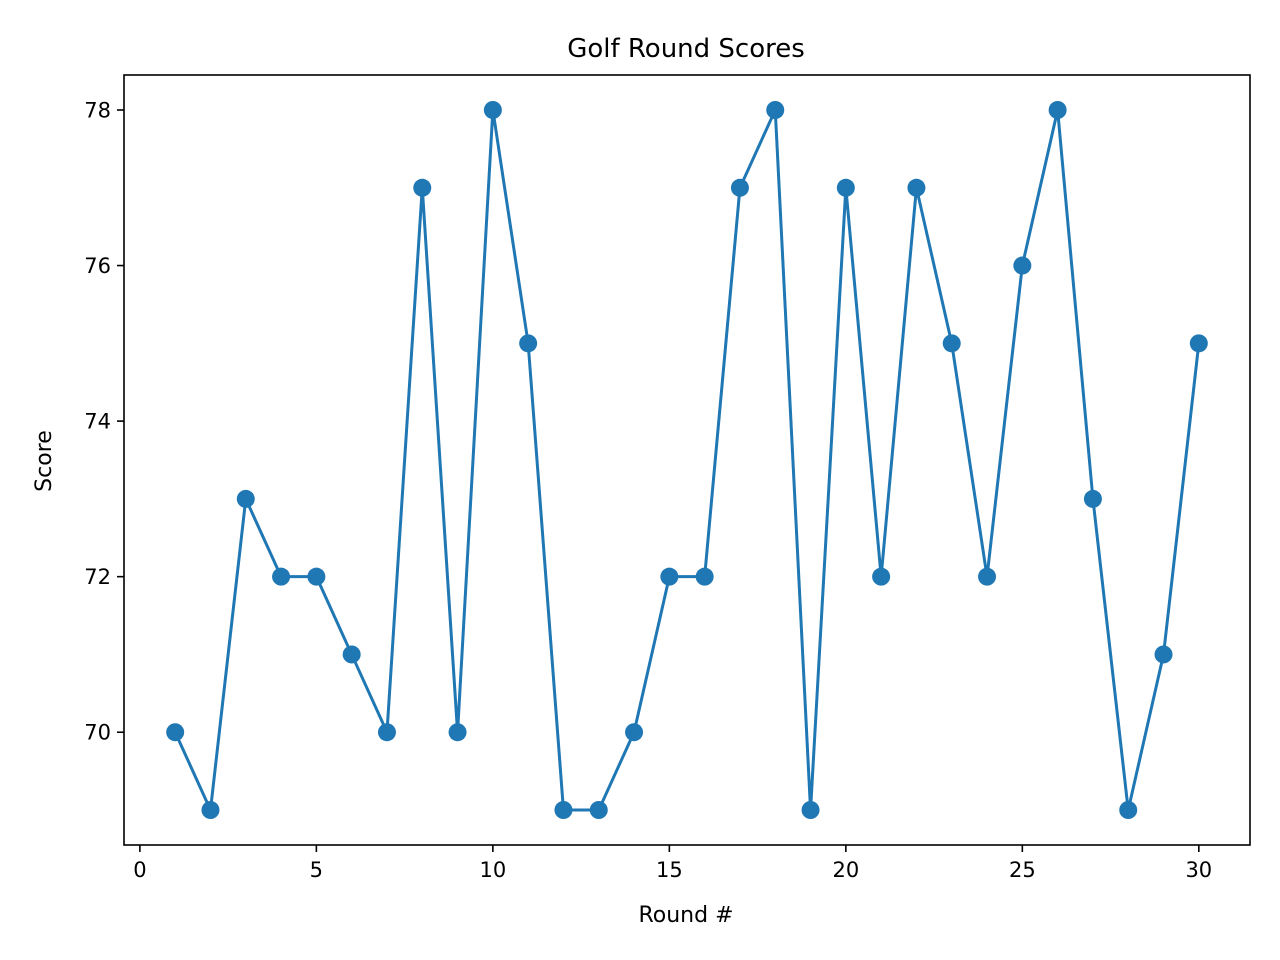  What do you see at coordinates (139, 870) in the screenshot?
I see `x-tick-label: 0` at bounding box center [139, 870].